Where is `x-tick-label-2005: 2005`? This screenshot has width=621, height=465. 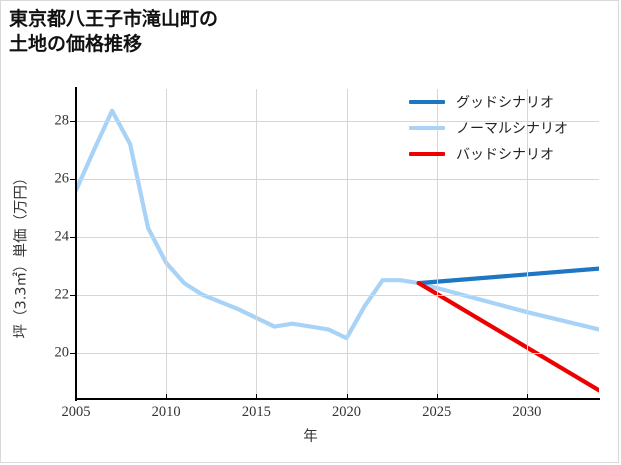
x-tick-label-2005: 2005 is located at coordinates (76, 412).